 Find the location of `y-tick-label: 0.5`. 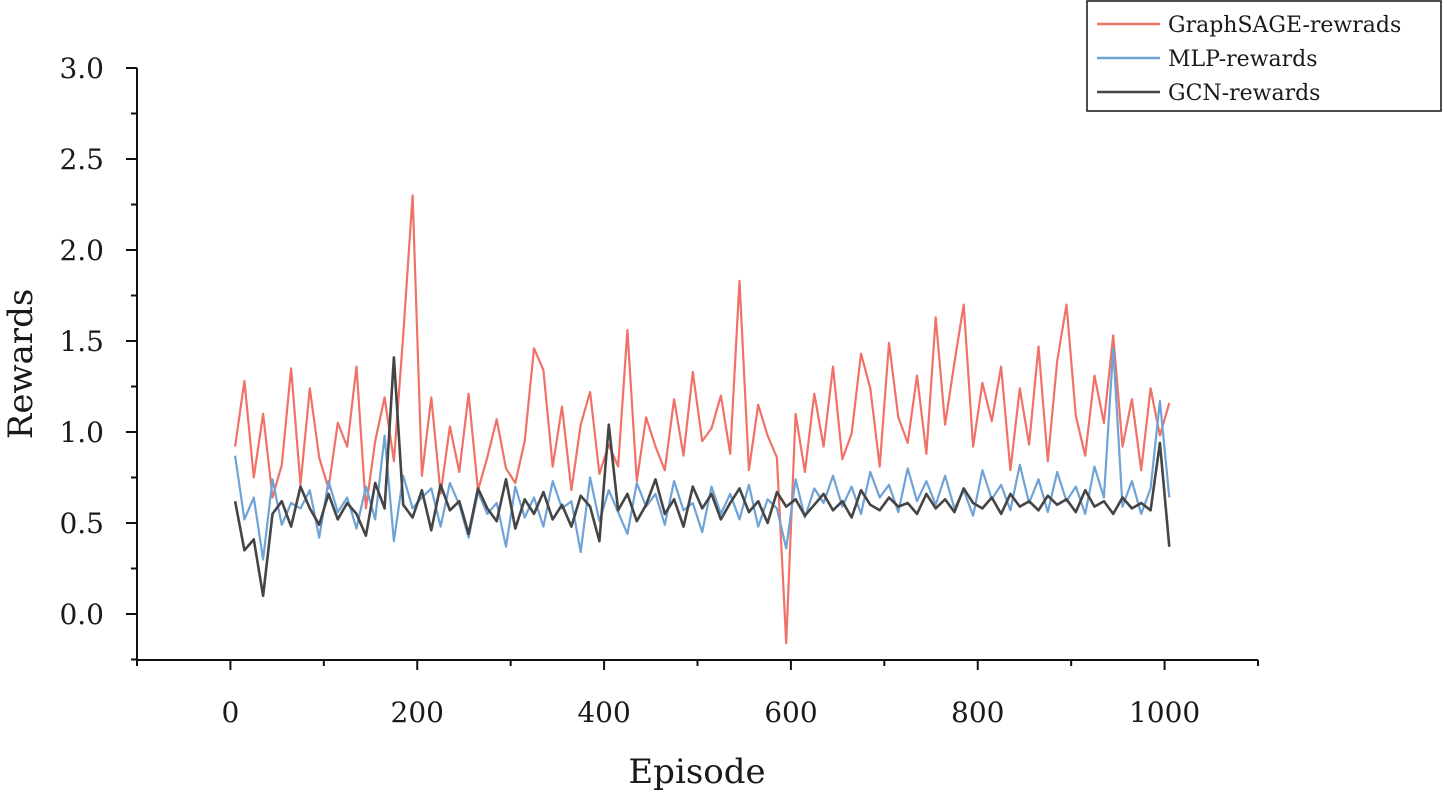

y-tick-label: 0.5 is located at coordinates (81, 523).